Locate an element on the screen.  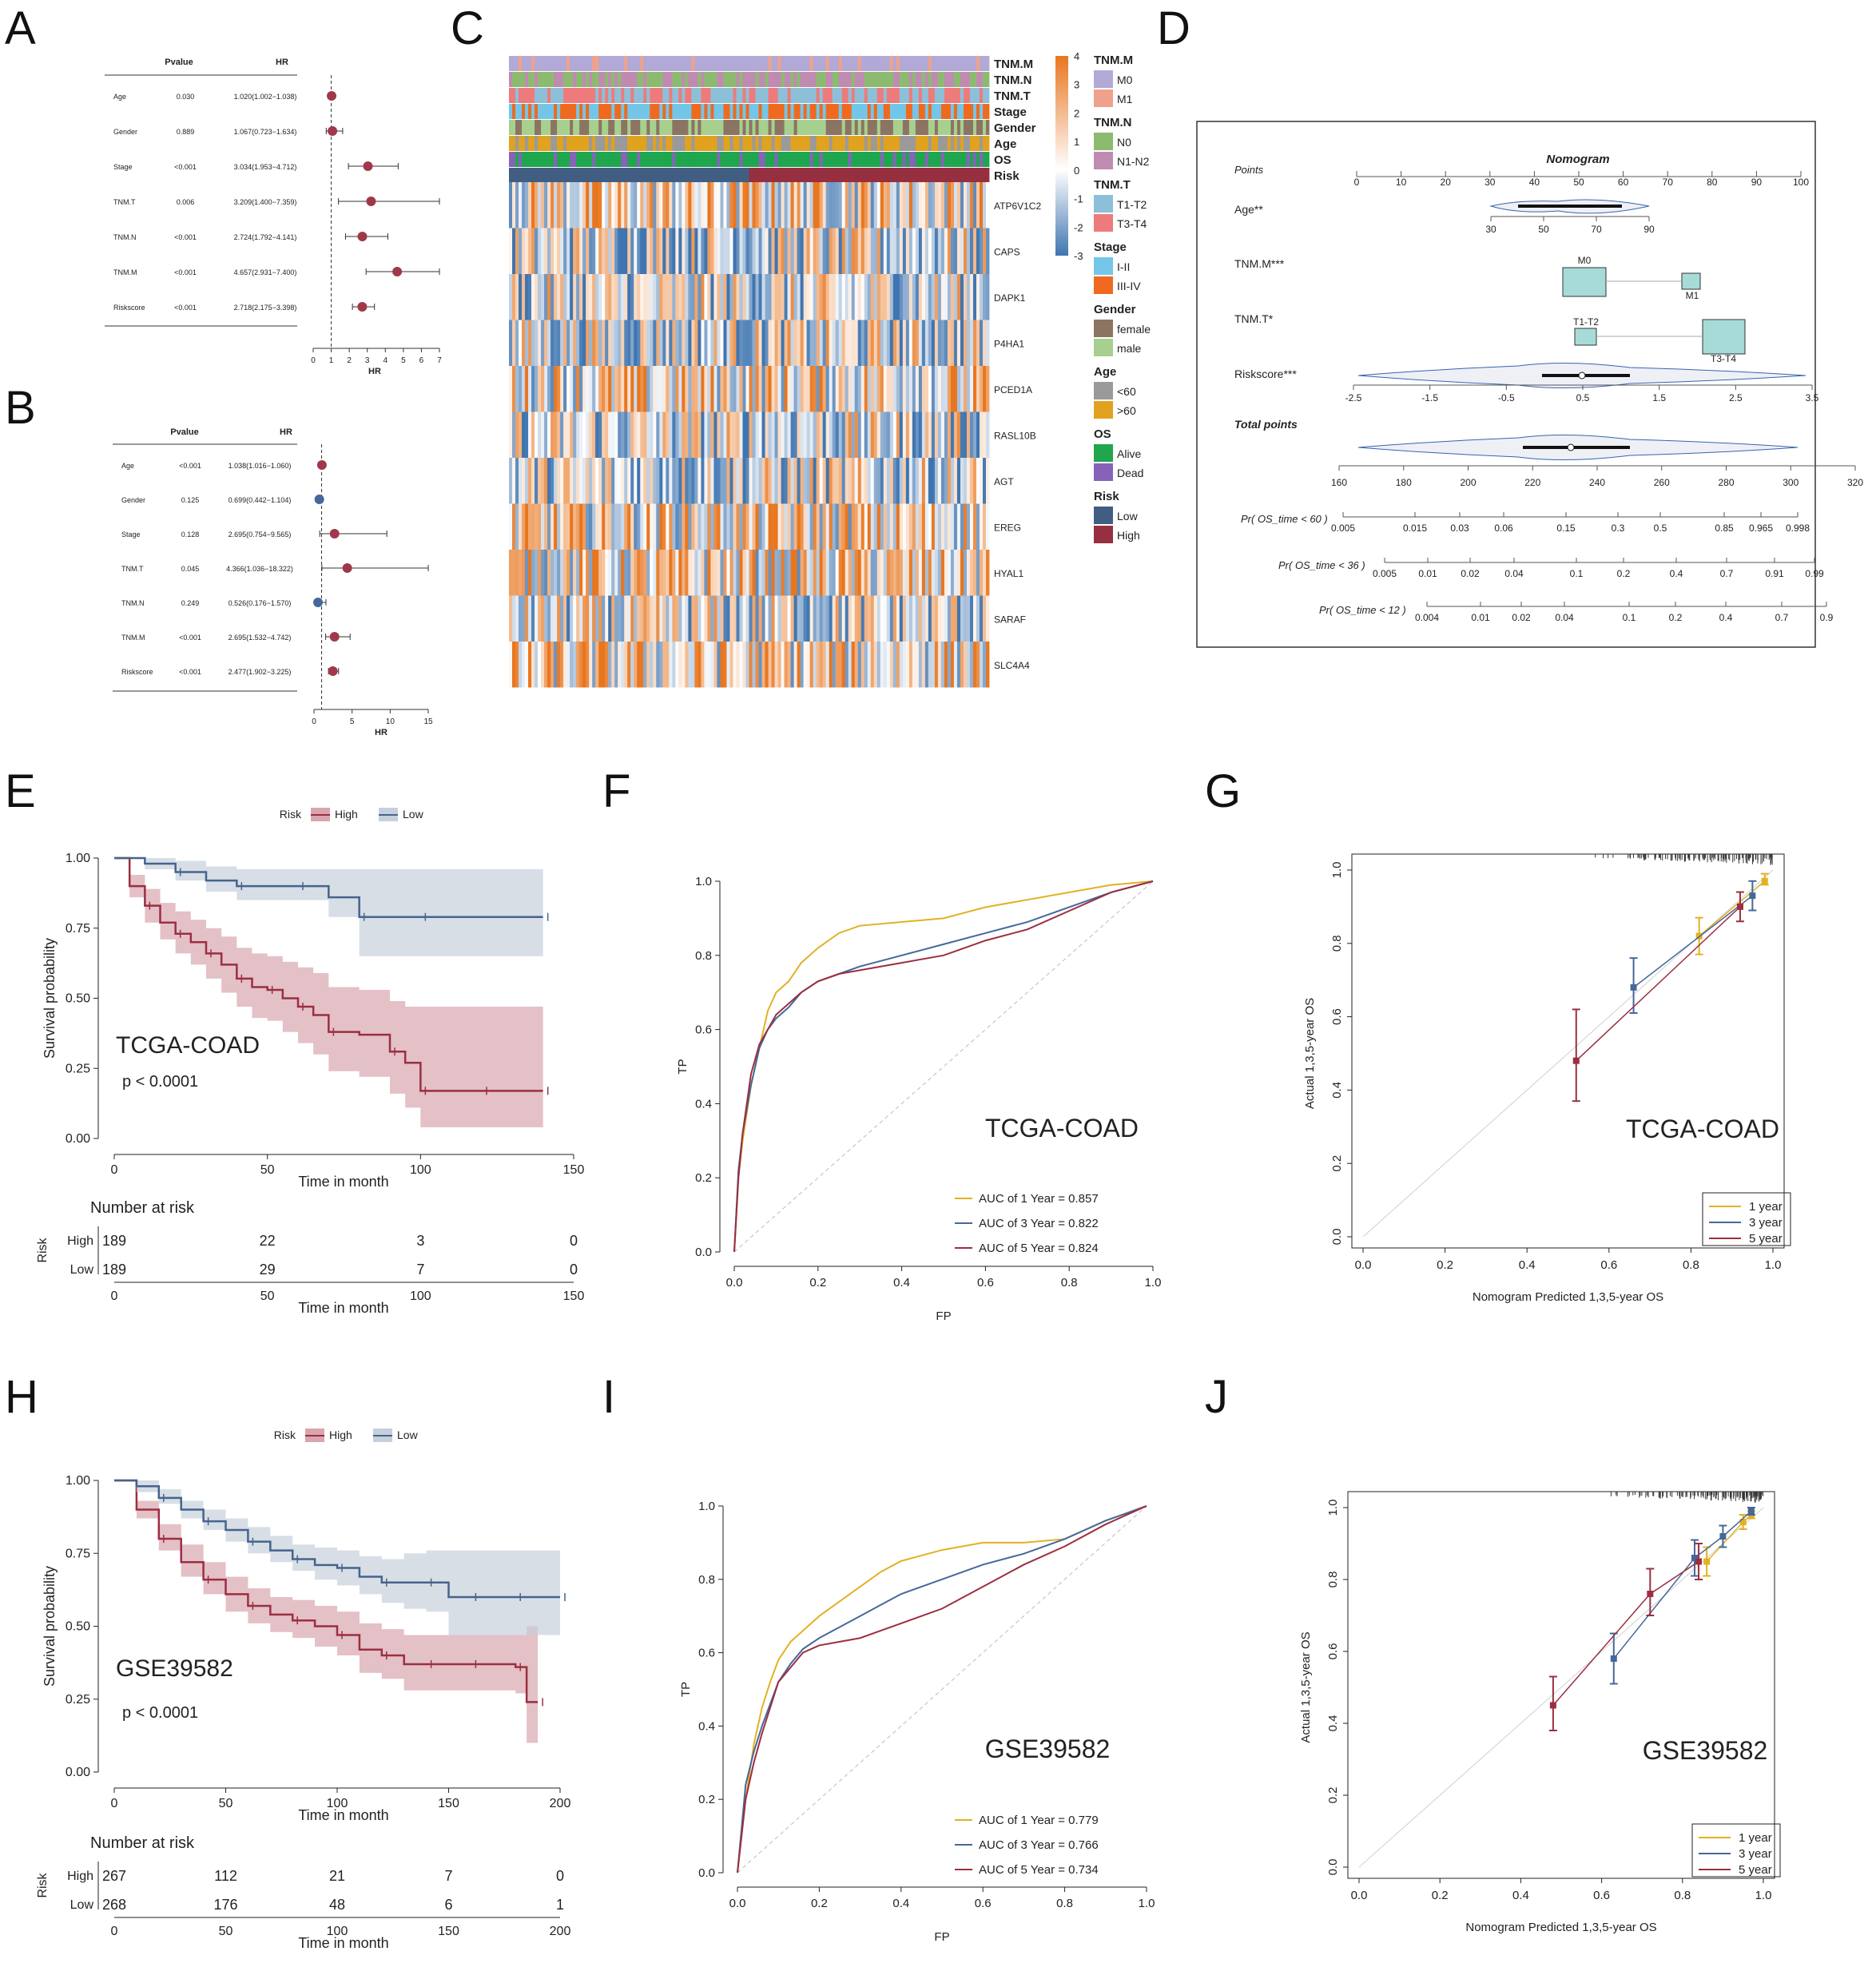
calibration-point is located at coordinates (1699, 936).